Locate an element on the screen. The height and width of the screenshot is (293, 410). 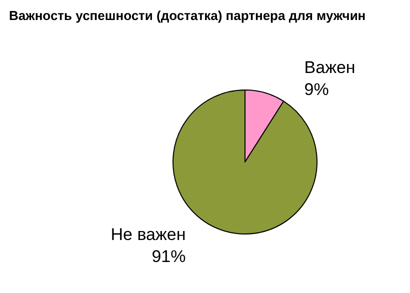
data-label: 91% is located at coordinates (169, 256).